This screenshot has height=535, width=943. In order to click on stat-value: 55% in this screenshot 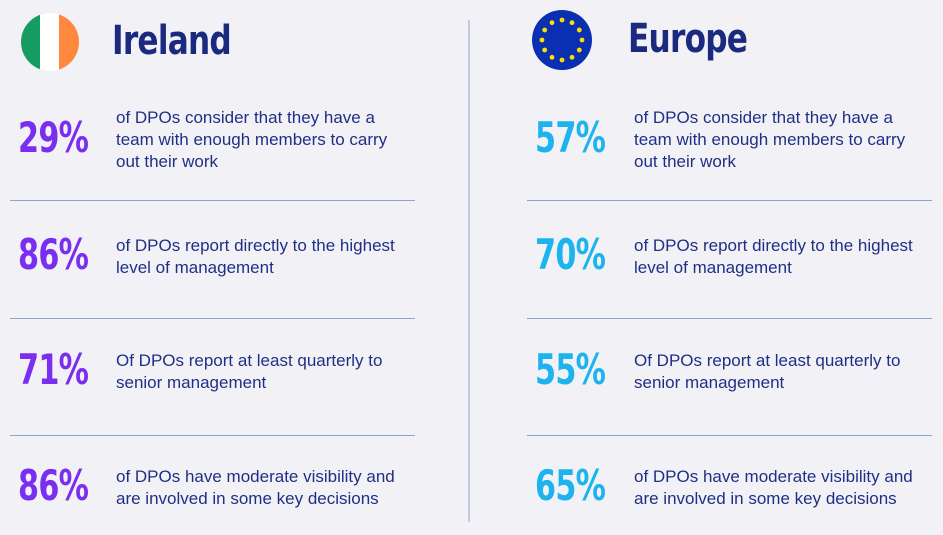, I will do `click(570, 369)`.